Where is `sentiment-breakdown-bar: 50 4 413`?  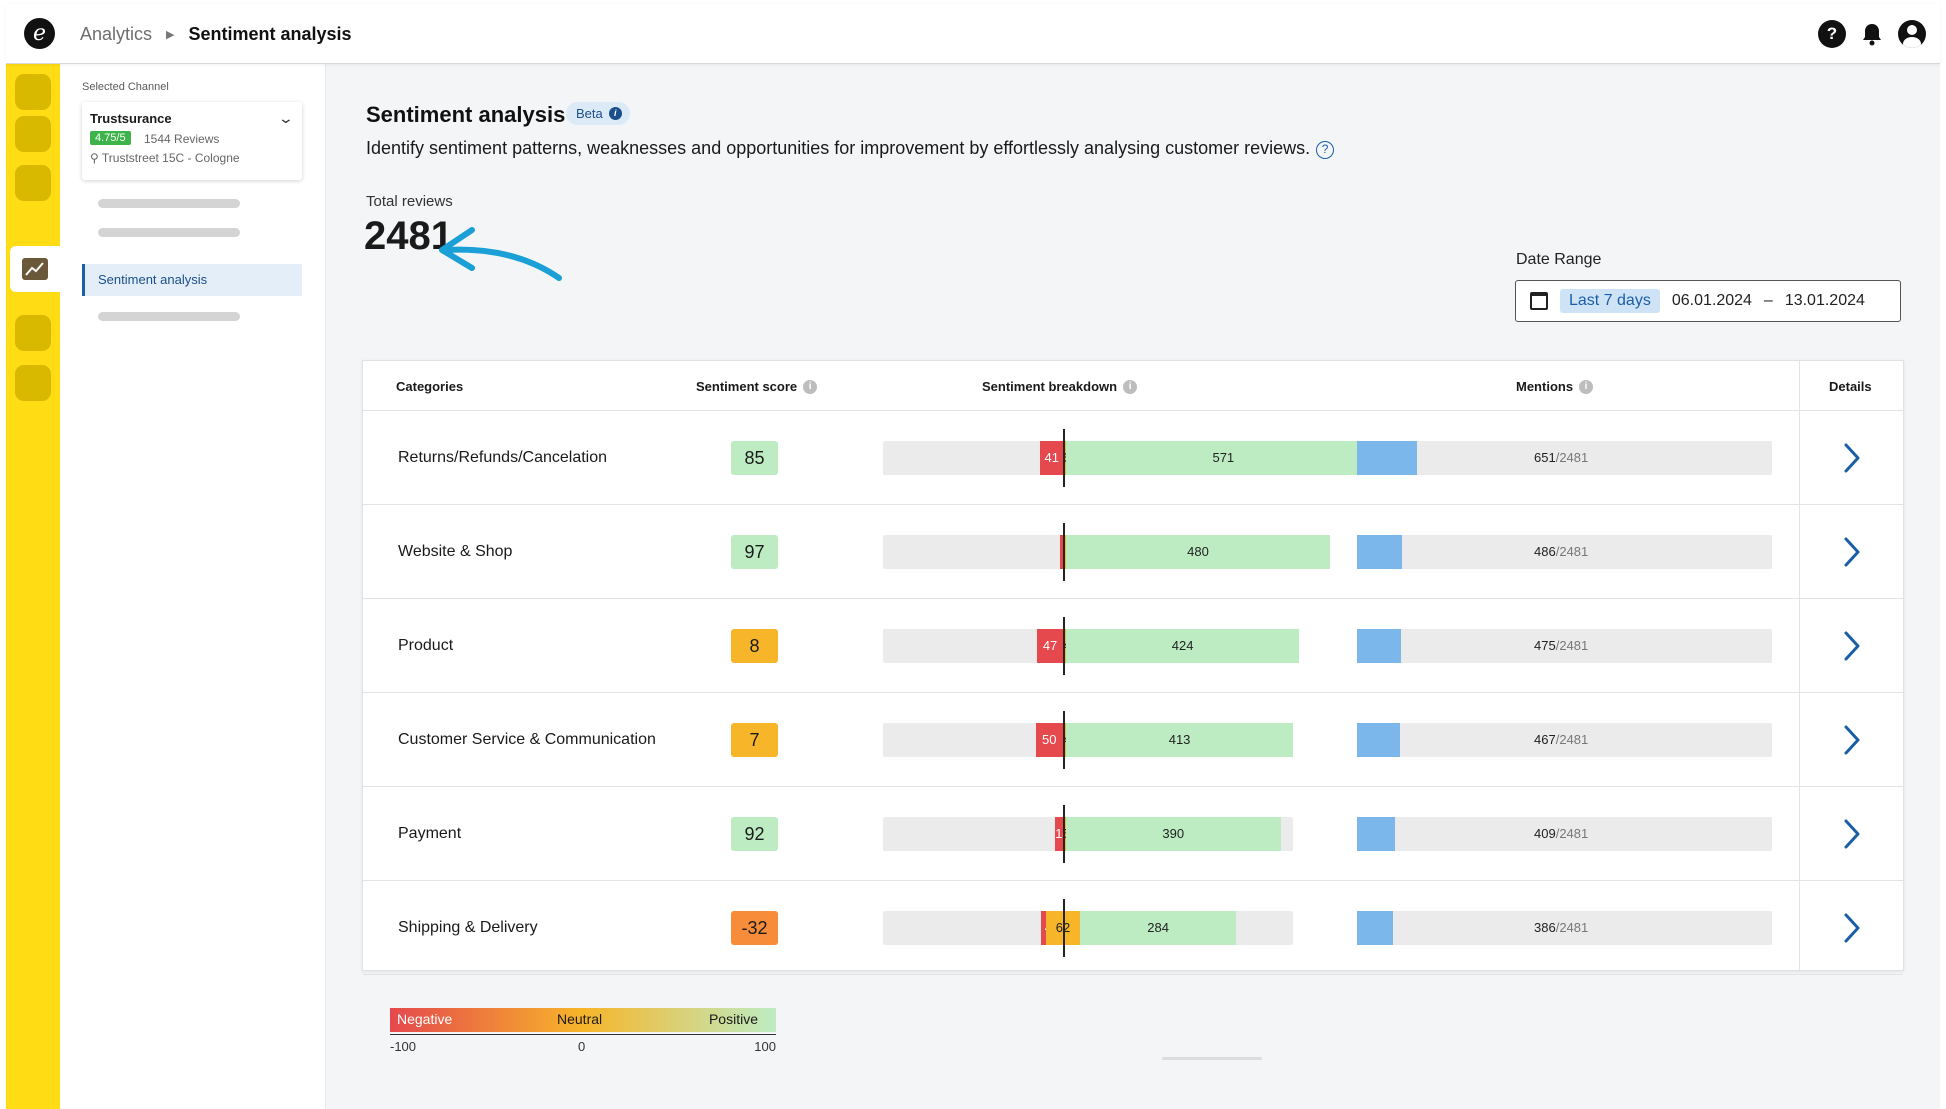
sentiment-breakdown-bar: 50 4 413 is located at coordinates (1088, 740).